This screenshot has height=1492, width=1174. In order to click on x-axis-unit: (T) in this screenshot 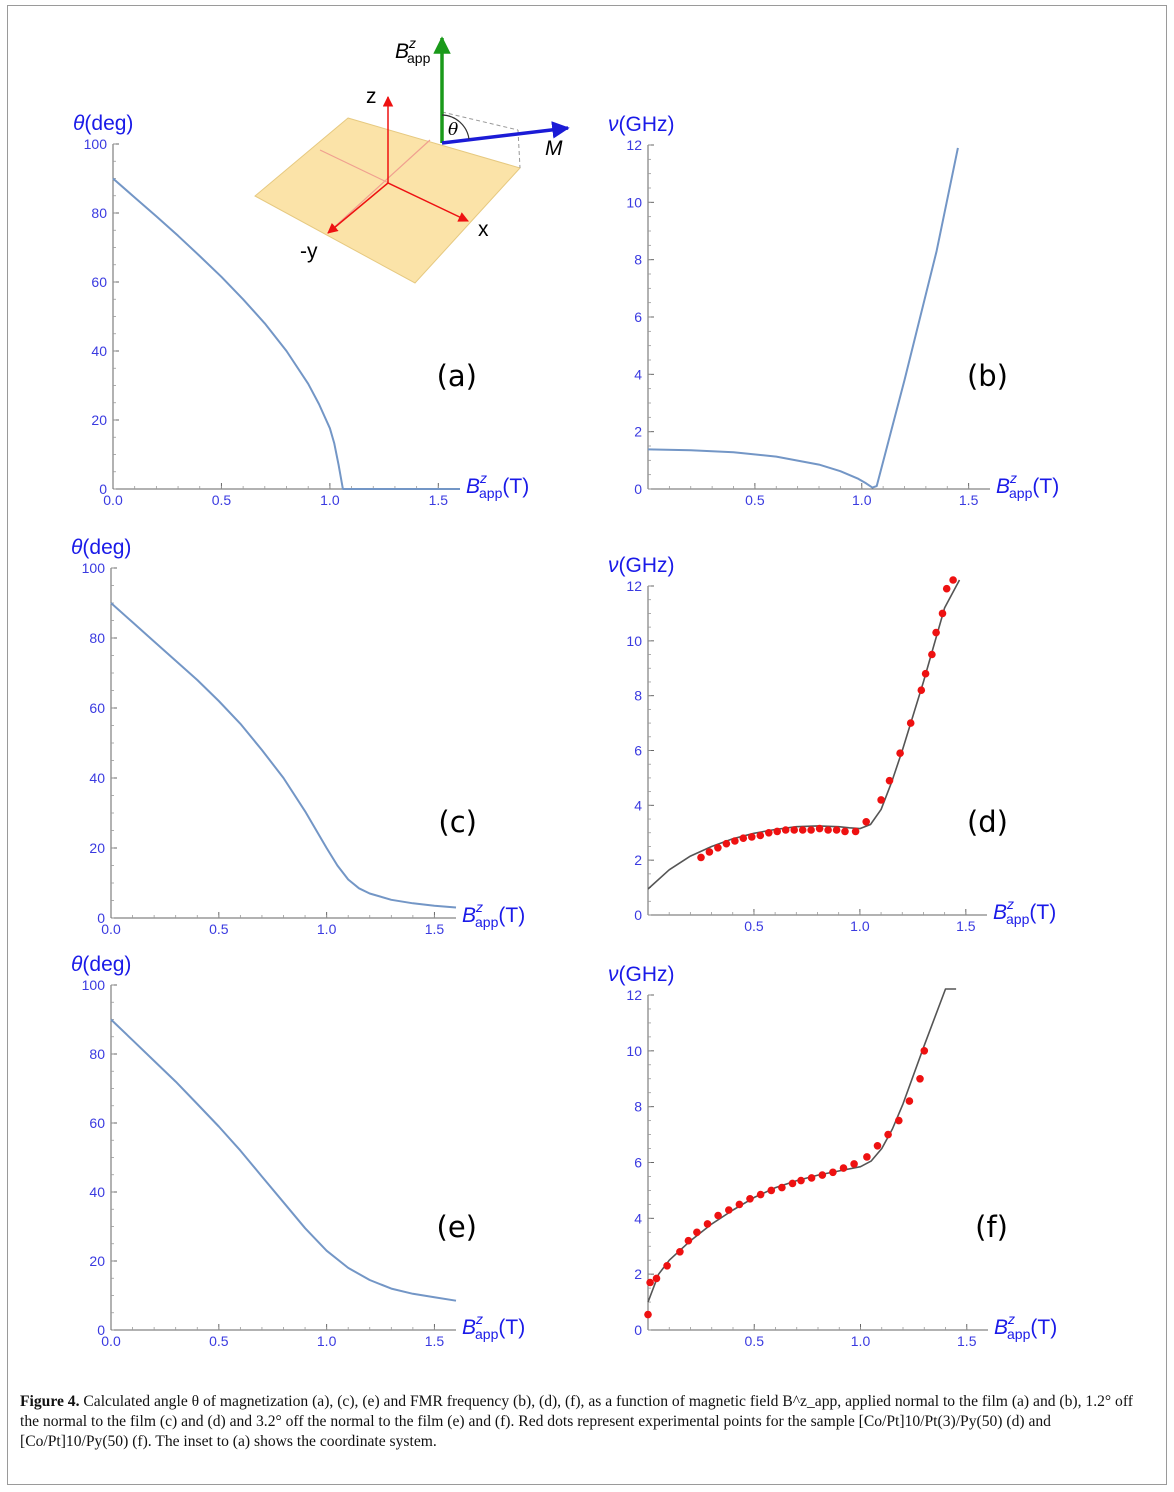, I will do `click(515, 486)`.